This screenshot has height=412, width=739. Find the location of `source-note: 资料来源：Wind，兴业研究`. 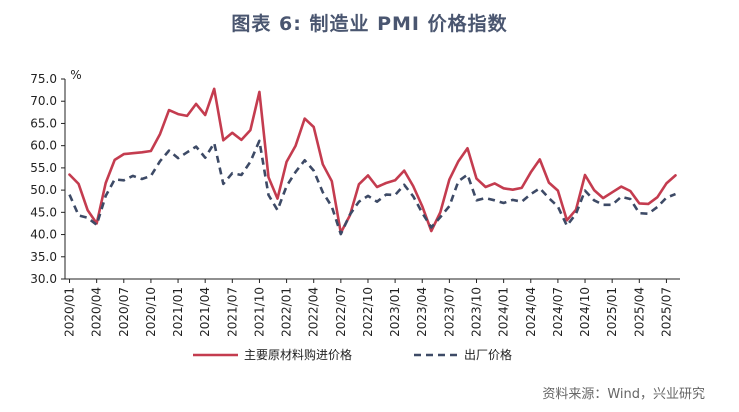

source-note: 资料来源：Wind，兴业研究 is located at coordinates (623, 394).